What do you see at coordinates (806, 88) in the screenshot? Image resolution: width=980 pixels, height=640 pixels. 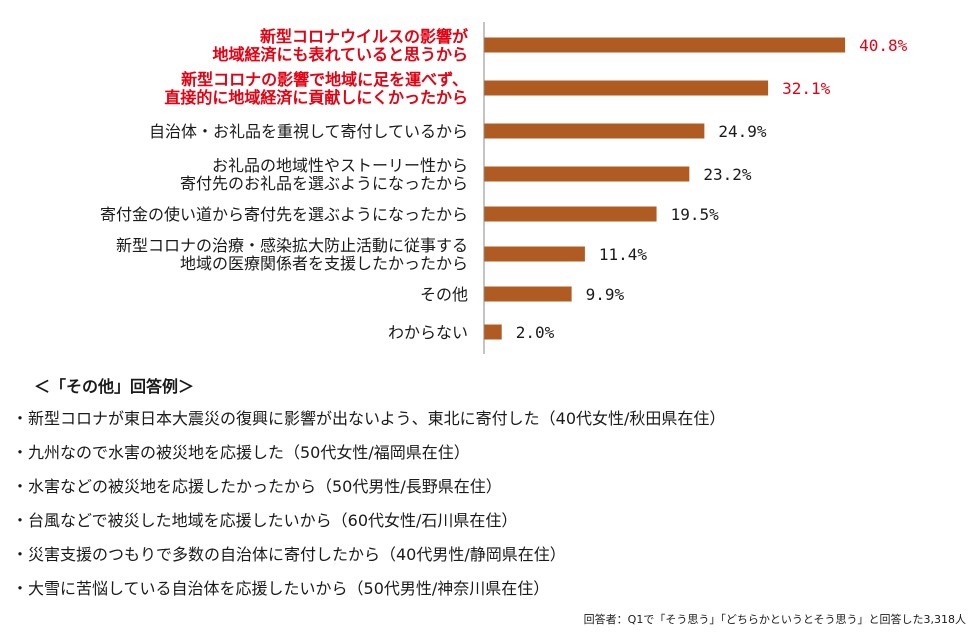 I see `data-label: 32.1%` at bounding box center [806, 88].